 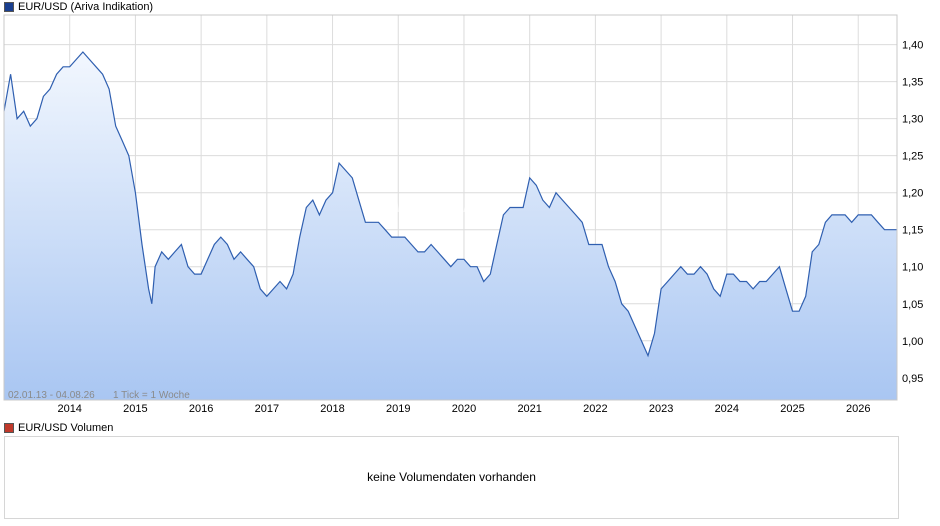 What do you see at coordinates (135, 409) in the screenshot?
I see `x-tick-label: 2015` at bounding box center [135, 409].